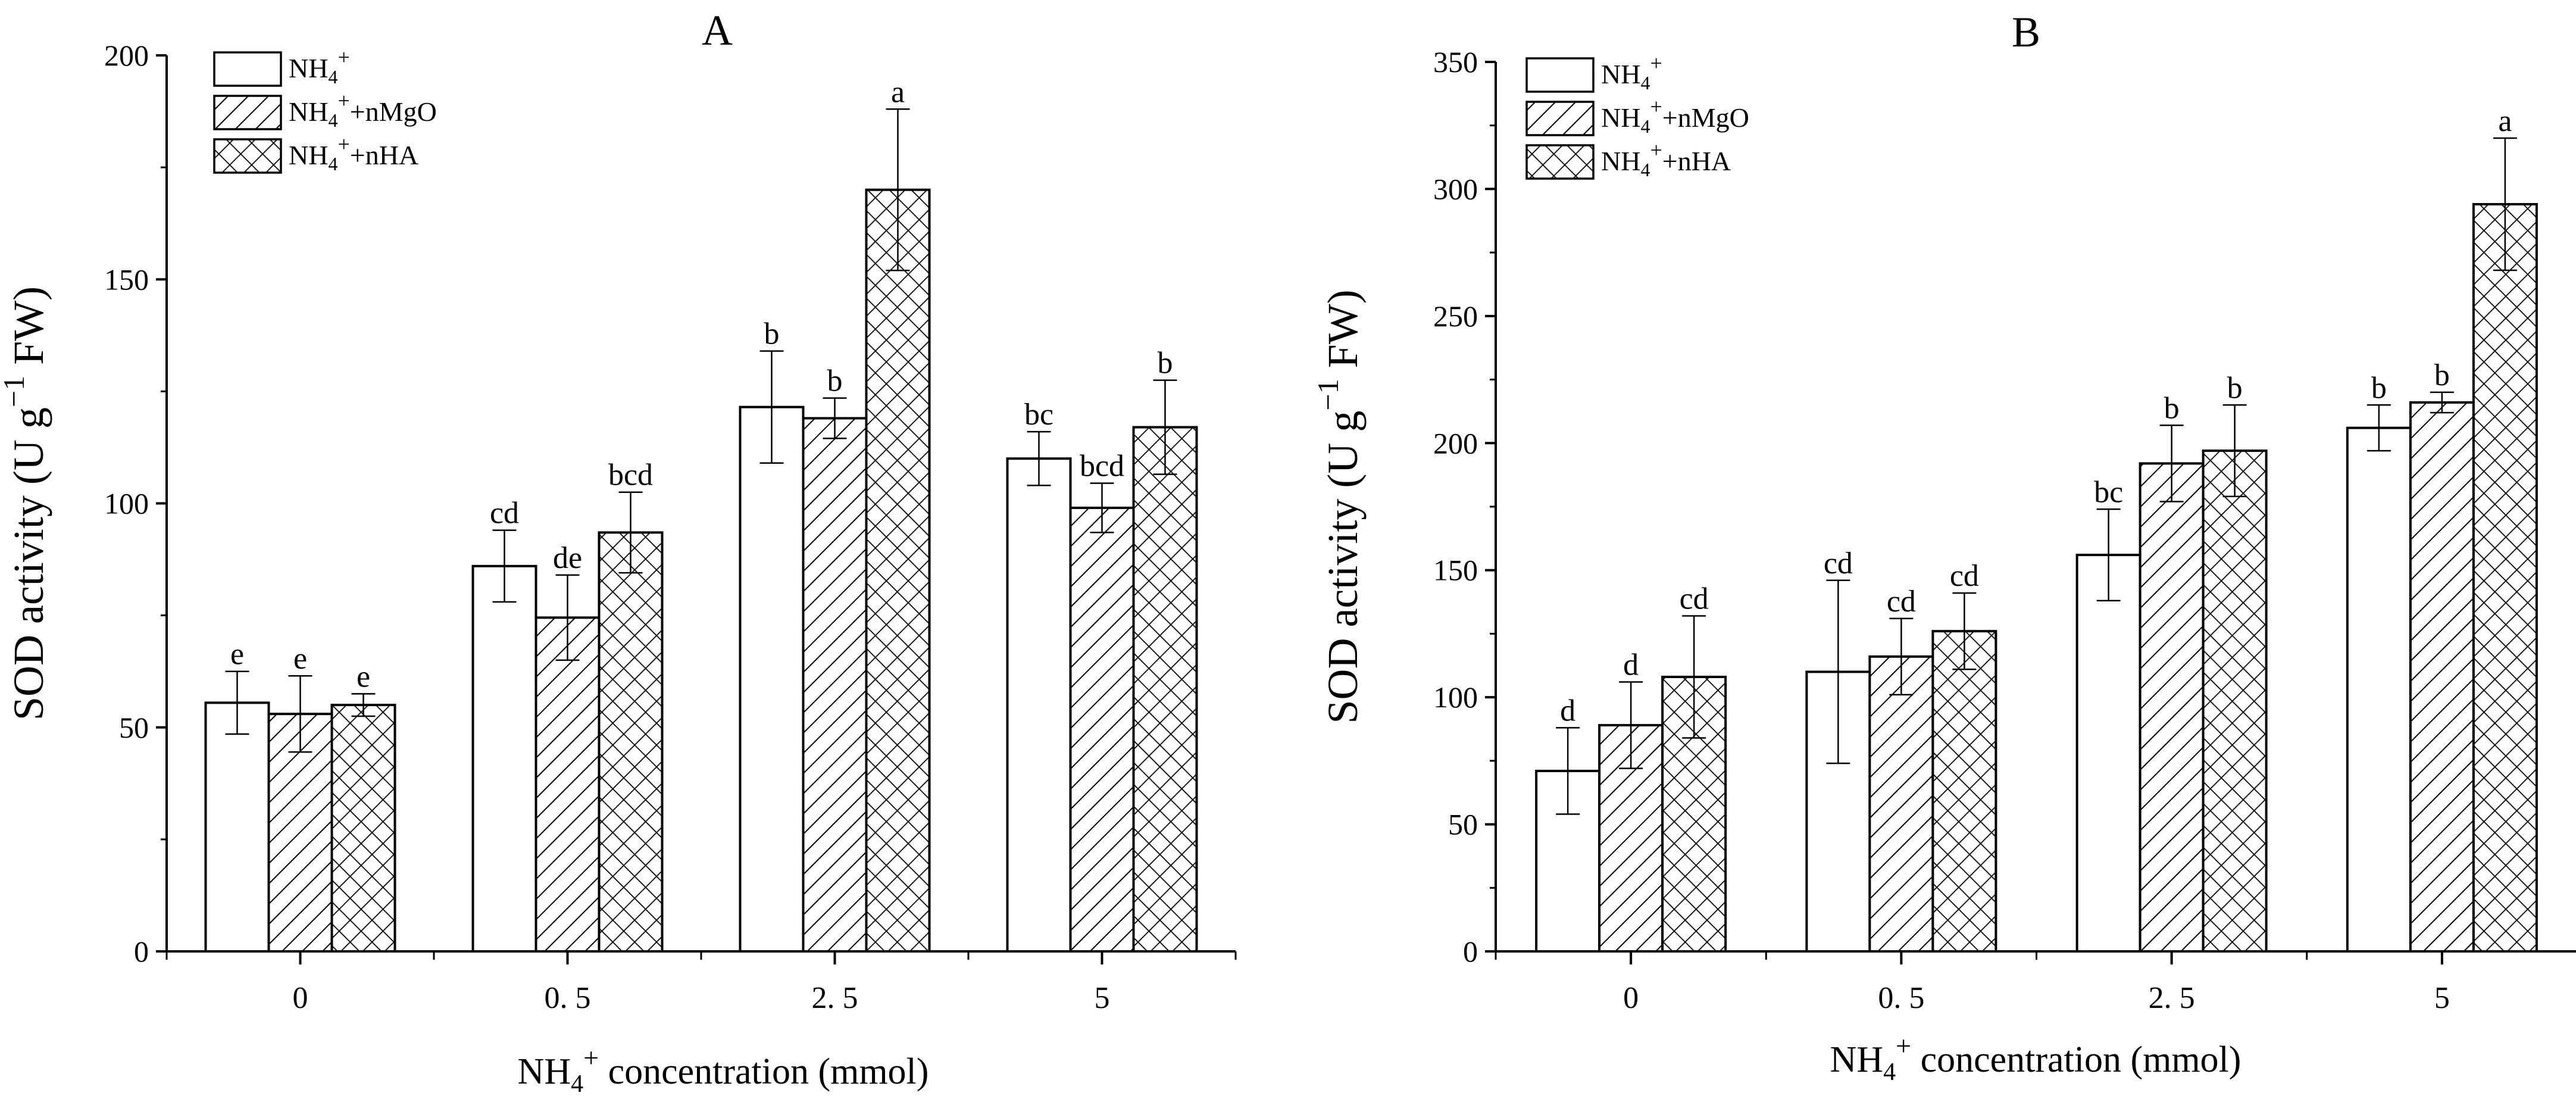 This screenshot has width=2576, height=1102. What do you see at coordinates (567, 558) in the screenshot?
I see `significance-letter: de` at bounding box center [567, 558].